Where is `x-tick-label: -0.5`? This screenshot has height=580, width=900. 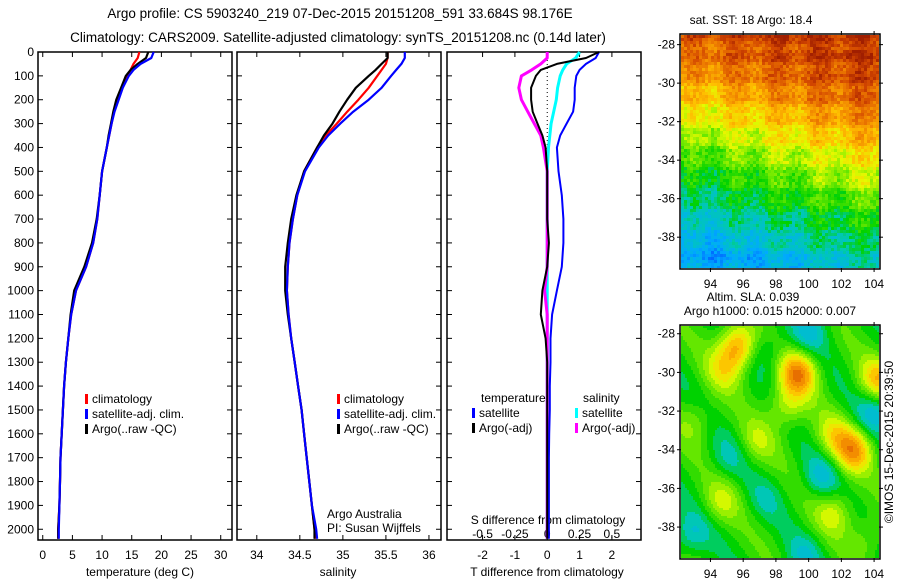 x-tick-label: -0.5 is located at coordinates (482, 534).